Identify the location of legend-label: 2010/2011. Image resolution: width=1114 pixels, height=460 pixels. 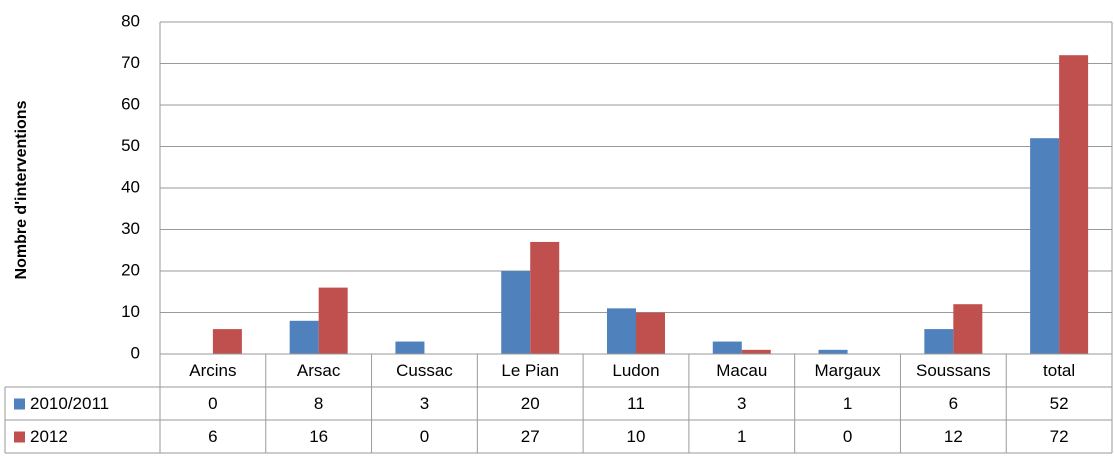
(69, 403).